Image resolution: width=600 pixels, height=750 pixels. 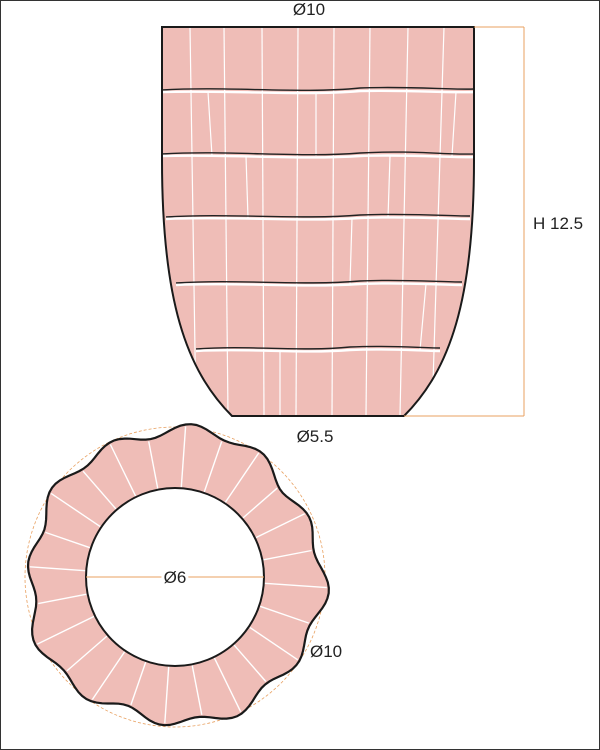 What do you see at coordinates (309, 9) in the screenshot?
I see `top-diameter-label: Ø10` at bounding box center [309, 9].